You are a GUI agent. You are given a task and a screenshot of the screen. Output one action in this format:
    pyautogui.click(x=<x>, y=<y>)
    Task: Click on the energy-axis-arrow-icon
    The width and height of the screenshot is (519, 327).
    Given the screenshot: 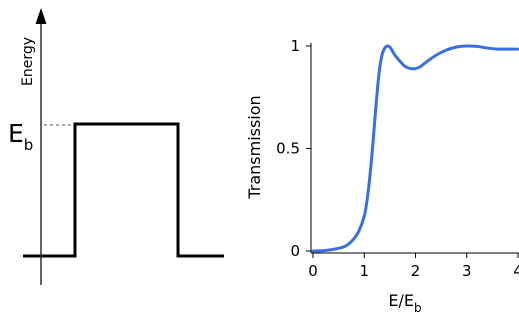 What is the action you would take?
    pyautogui.click(x=41, y=16)
    